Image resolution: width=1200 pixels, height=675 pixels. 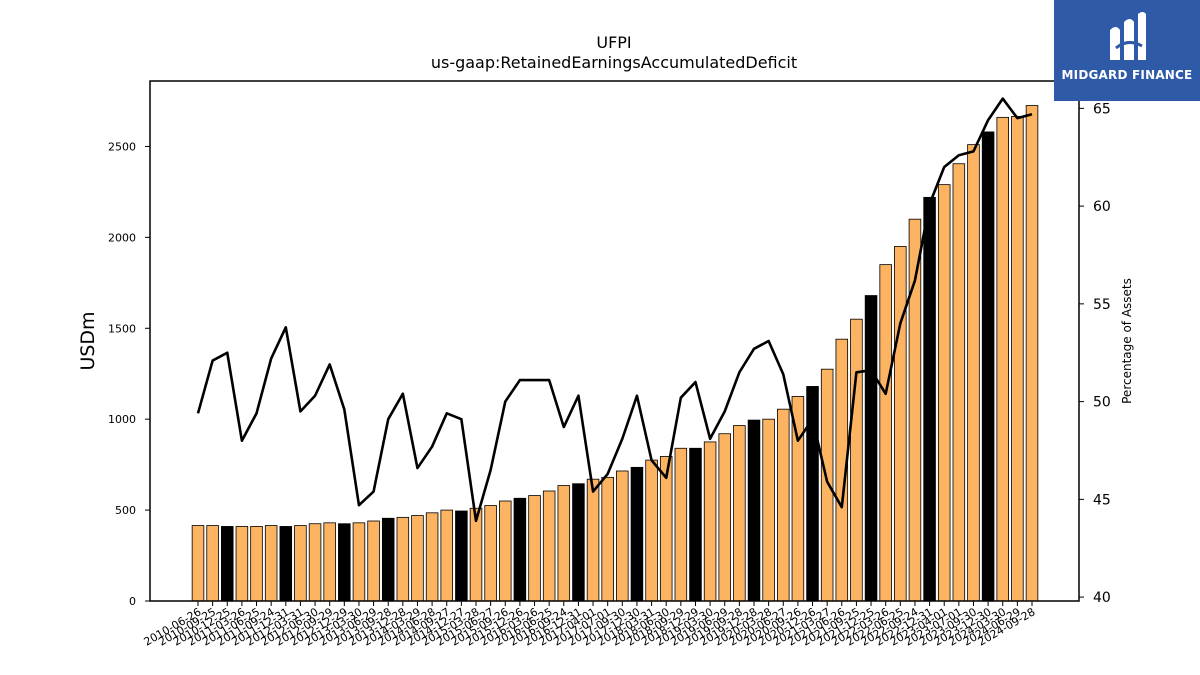 I want to click on y2-tick-label: 65, so click(x=1102, y=109).